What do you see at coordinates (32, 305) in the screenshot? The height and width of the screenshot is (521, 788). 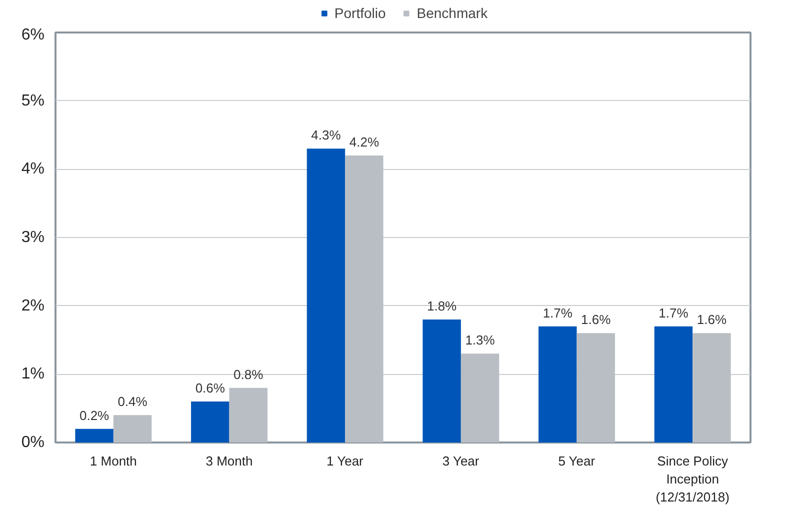 I see `y-tick-label: 2%` at bounding box center [32, 305].